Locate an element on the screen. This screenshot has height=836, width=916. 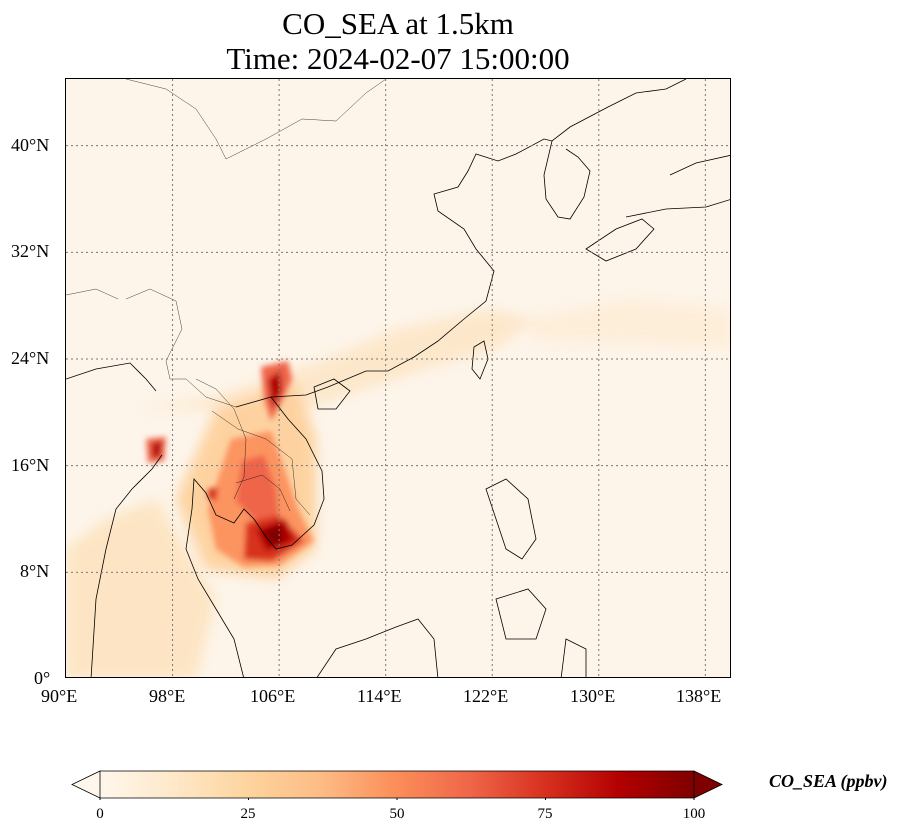
lon-tick-label: 114°E is located at coordinates (379, 696).